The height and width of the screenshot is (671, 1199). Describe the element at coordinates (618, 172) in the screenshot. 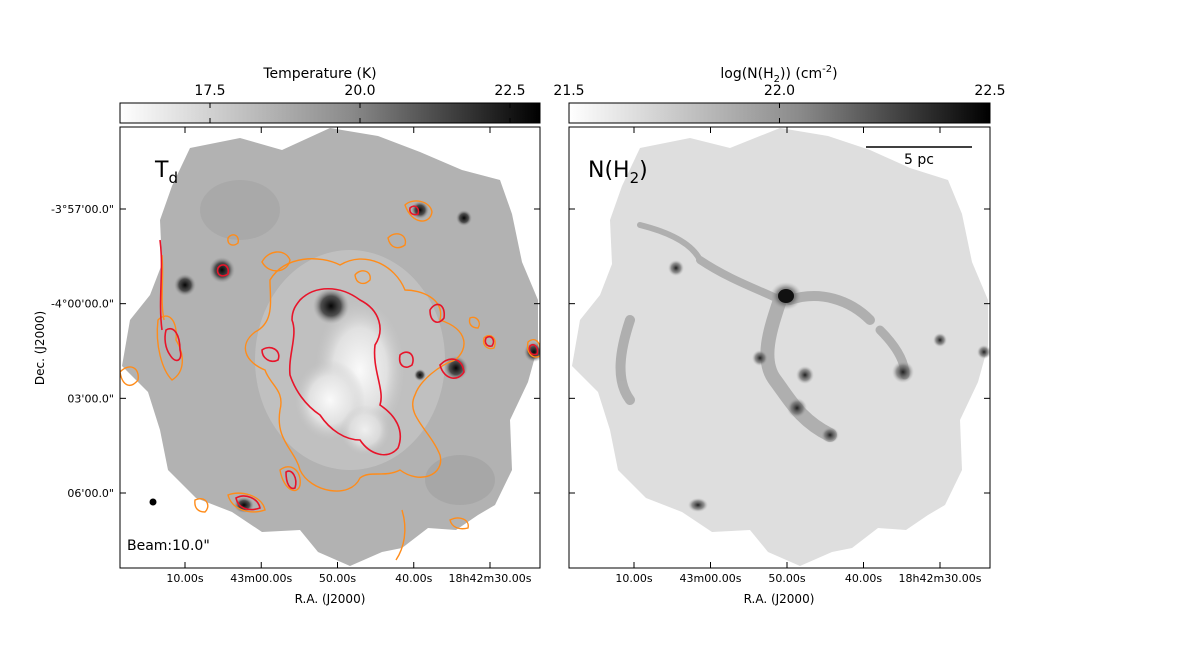

I see `column-density-panel-label: N(H2)` at that location.